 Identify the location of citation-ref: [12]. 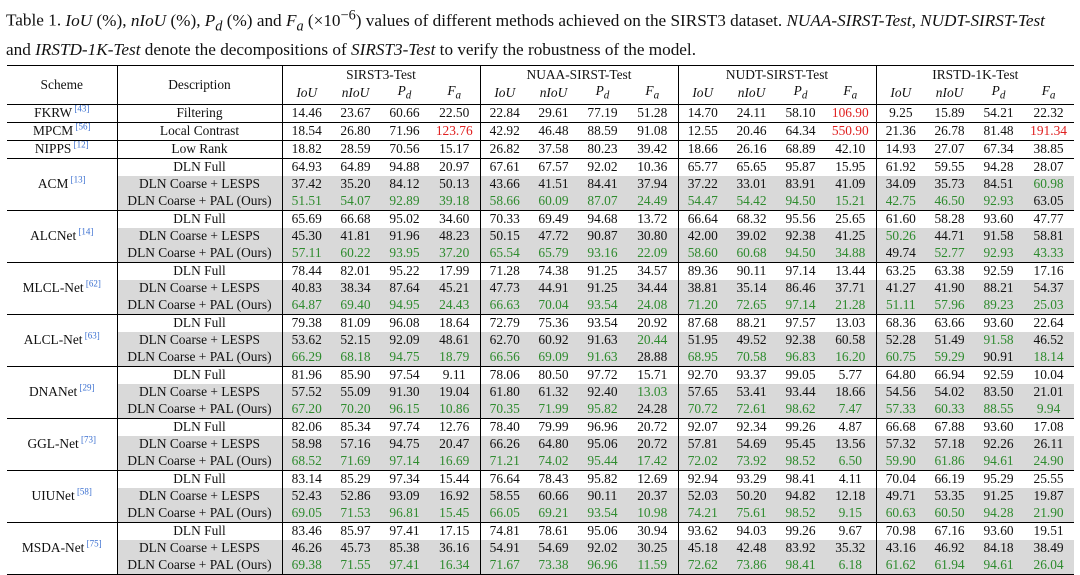
(80, 145).